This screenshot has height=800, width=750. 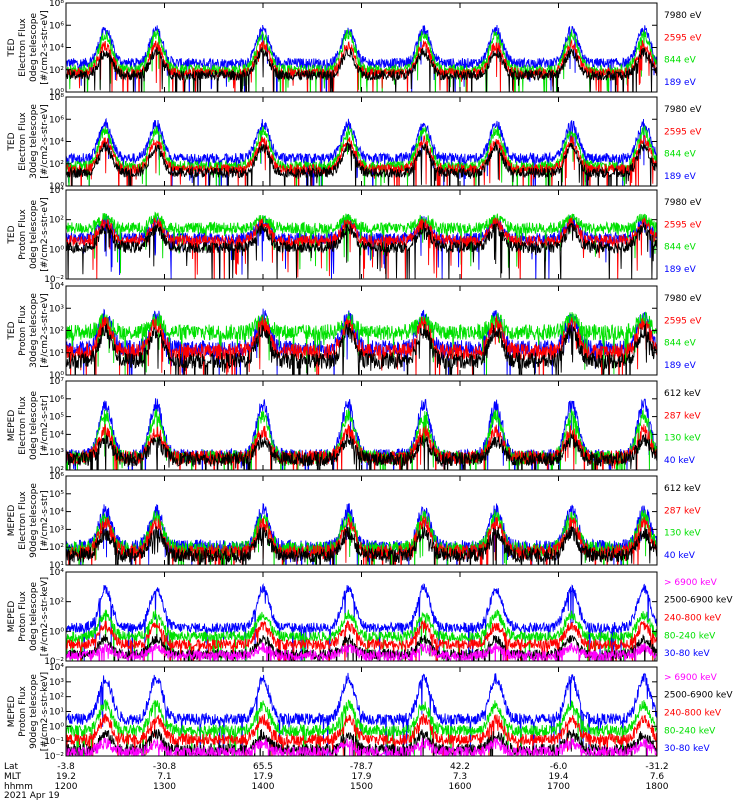 I want to click on trace-30-80-kev, so click(x=361, y=622).